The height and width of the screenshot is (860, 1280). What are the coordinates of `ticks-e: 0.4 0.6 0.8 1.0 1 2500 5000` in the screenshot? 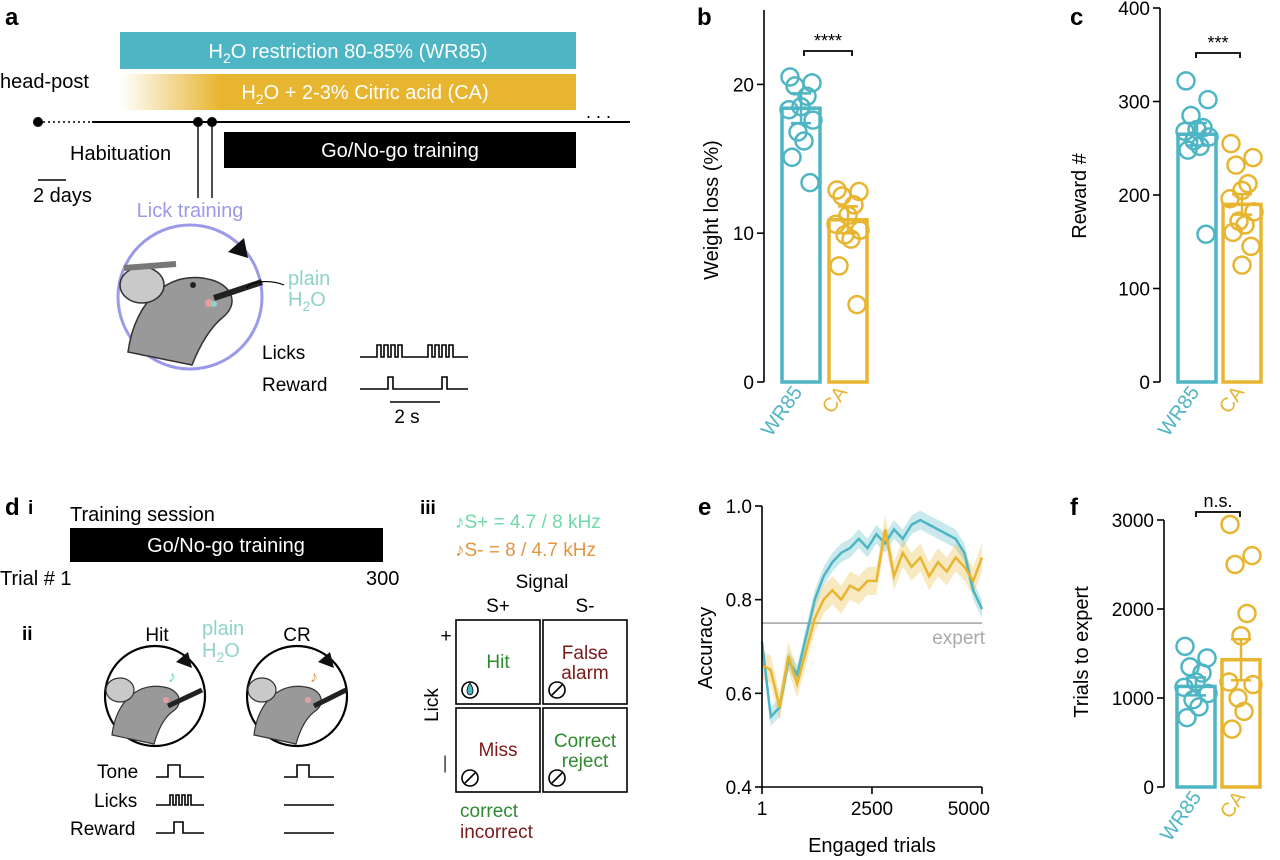 It's located at (858, 658).